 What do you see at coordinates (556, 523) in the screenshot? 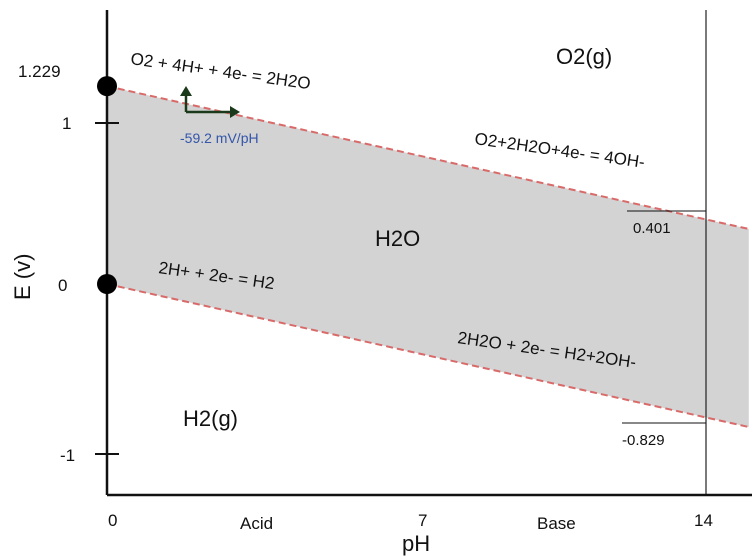
I see `base-label: Base` at bounding box center [556, 523].